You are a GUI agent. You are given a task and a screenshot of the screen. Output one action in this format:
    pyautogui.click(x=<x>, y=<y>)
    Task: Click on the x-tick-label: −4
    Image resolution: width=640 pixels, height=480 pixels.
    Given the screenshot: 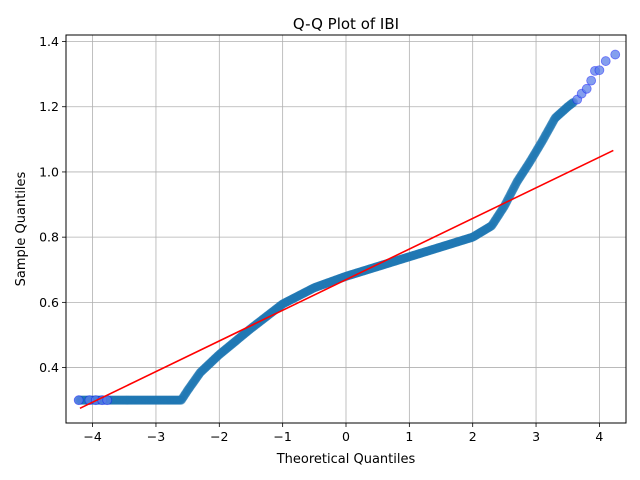 What is the action you would take?
    pyautogui.click(x=92, y=436)
    